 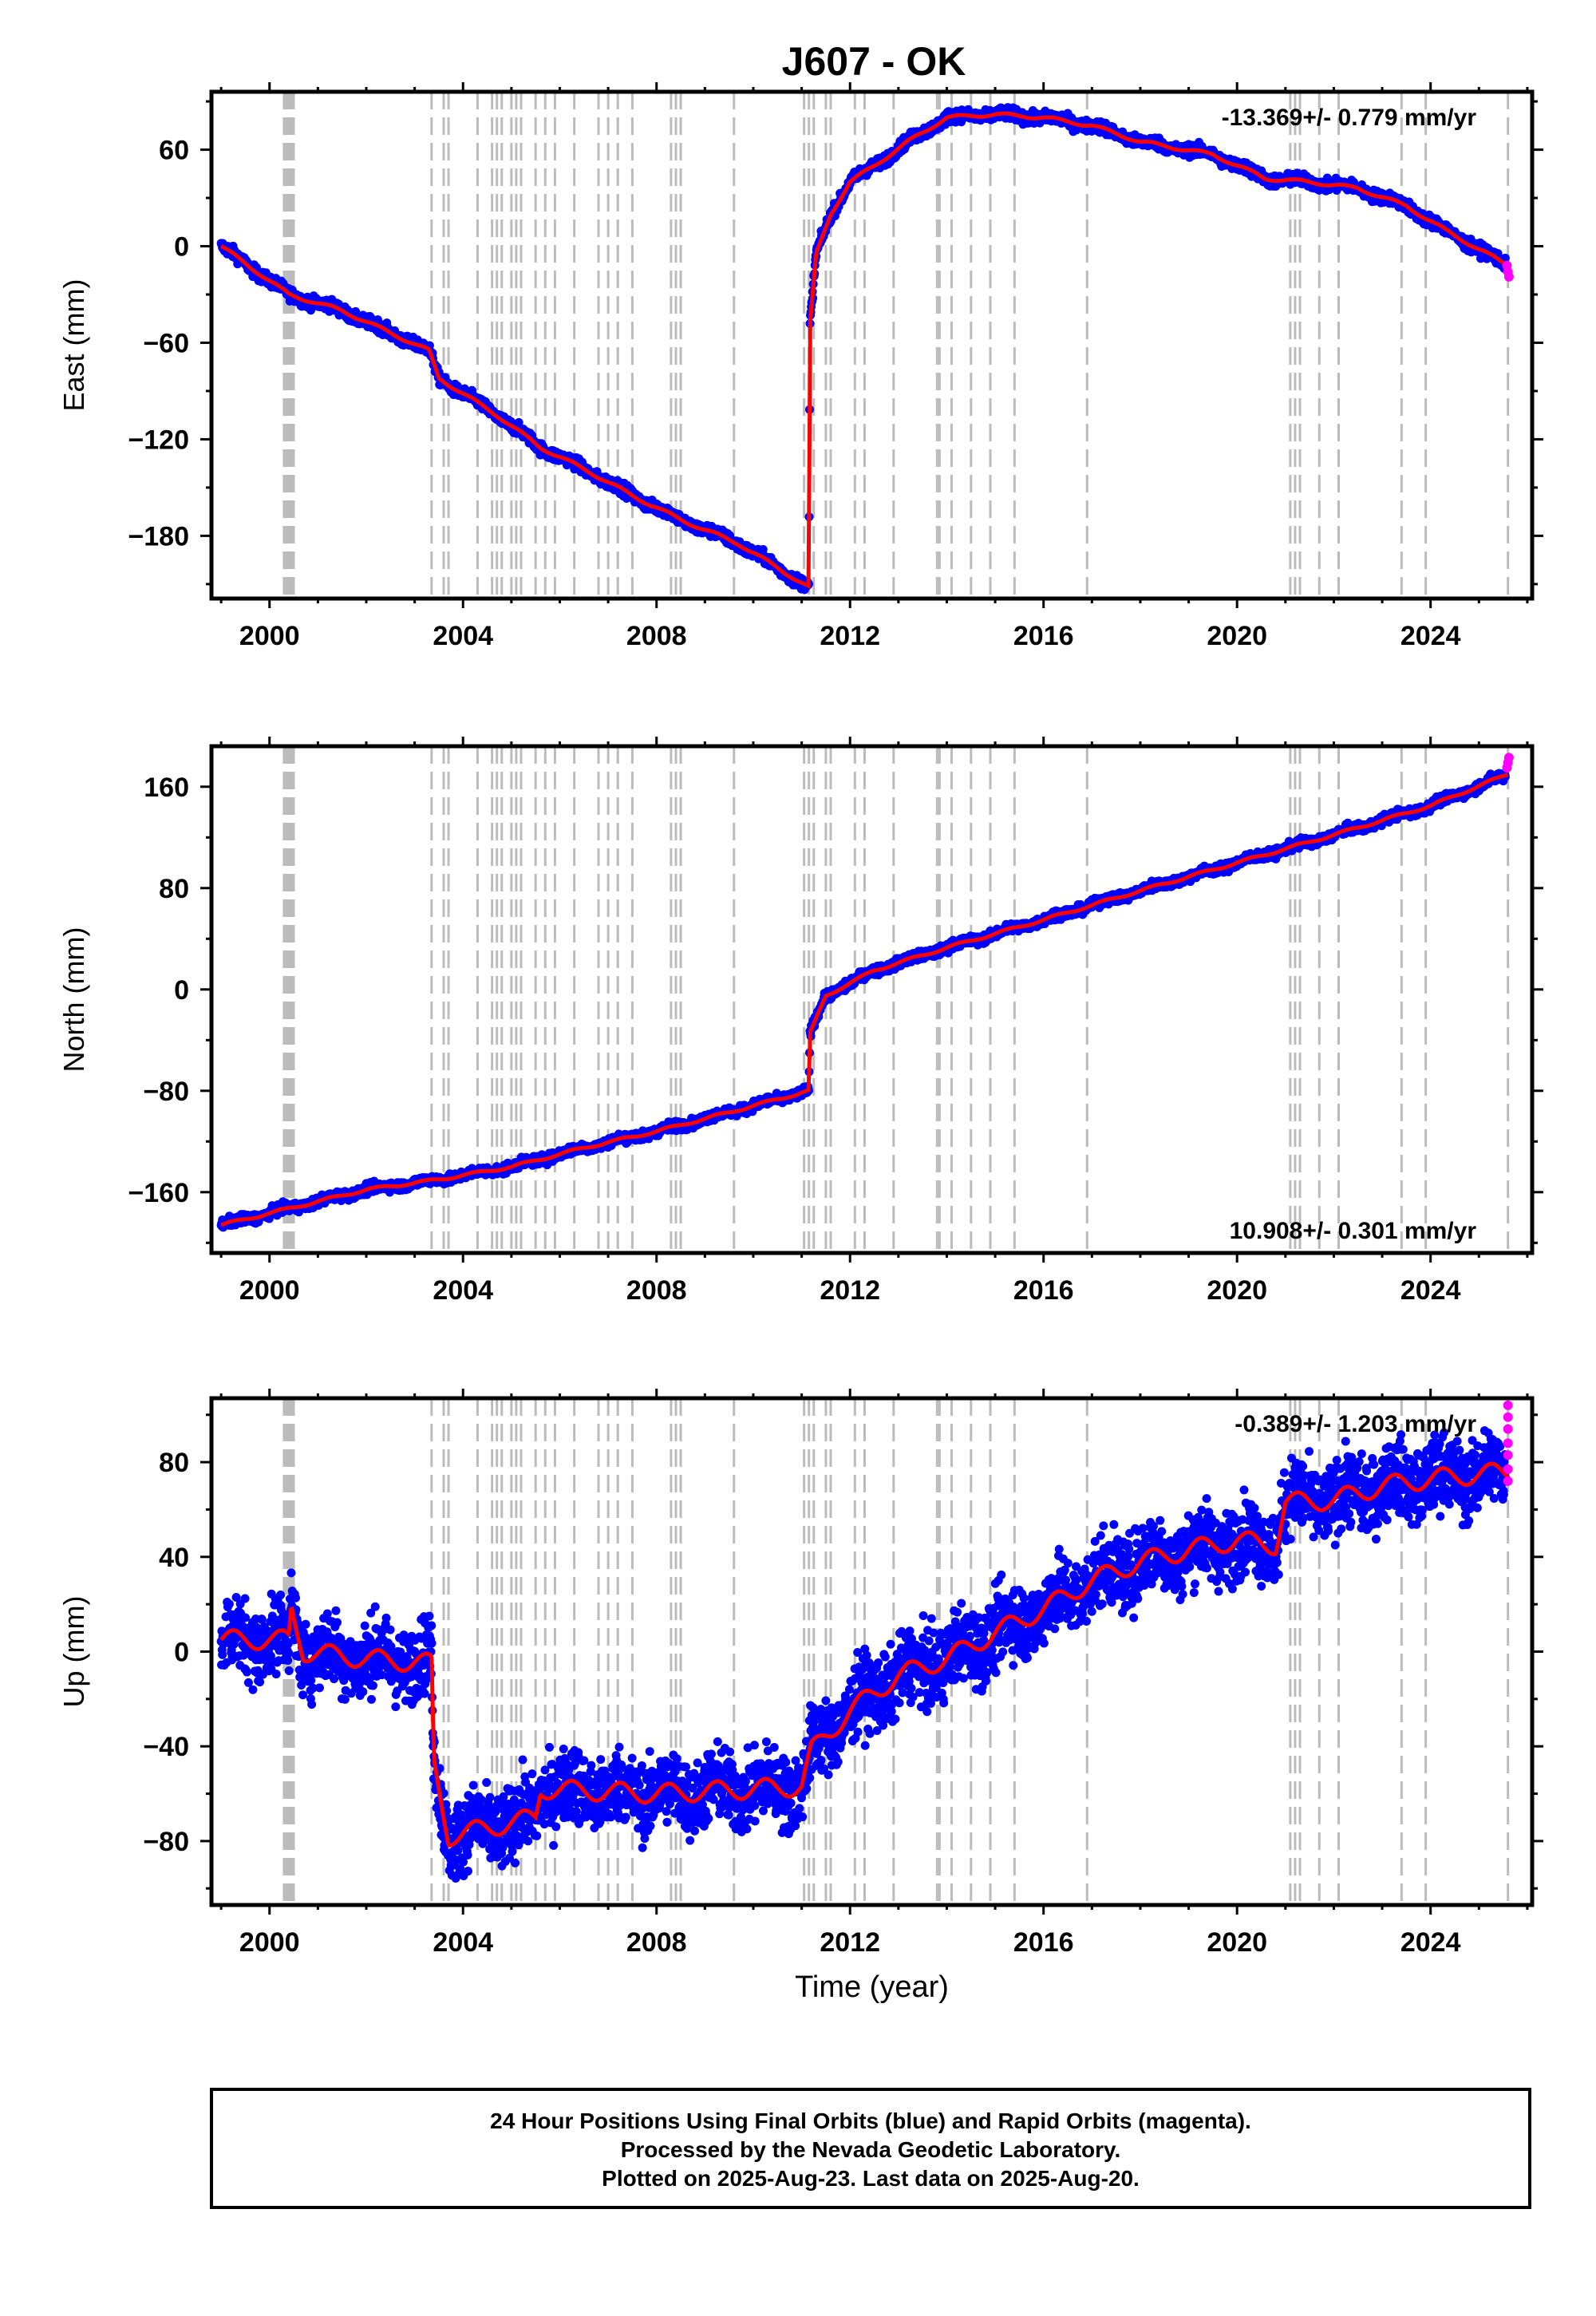 I want to click on x-tick-label: 2012, so click(x=850, y=636).